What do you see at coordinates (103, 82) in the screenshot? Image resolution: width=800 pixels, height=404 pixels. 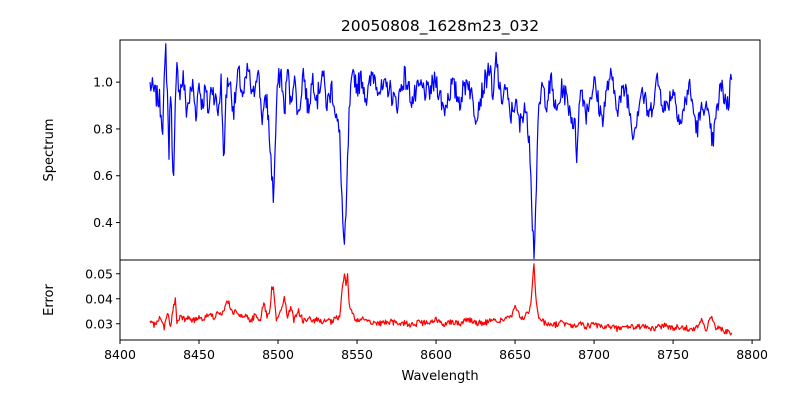 I see `spectrum-ytick-label: 1.0` at bounding box center [103, 82].